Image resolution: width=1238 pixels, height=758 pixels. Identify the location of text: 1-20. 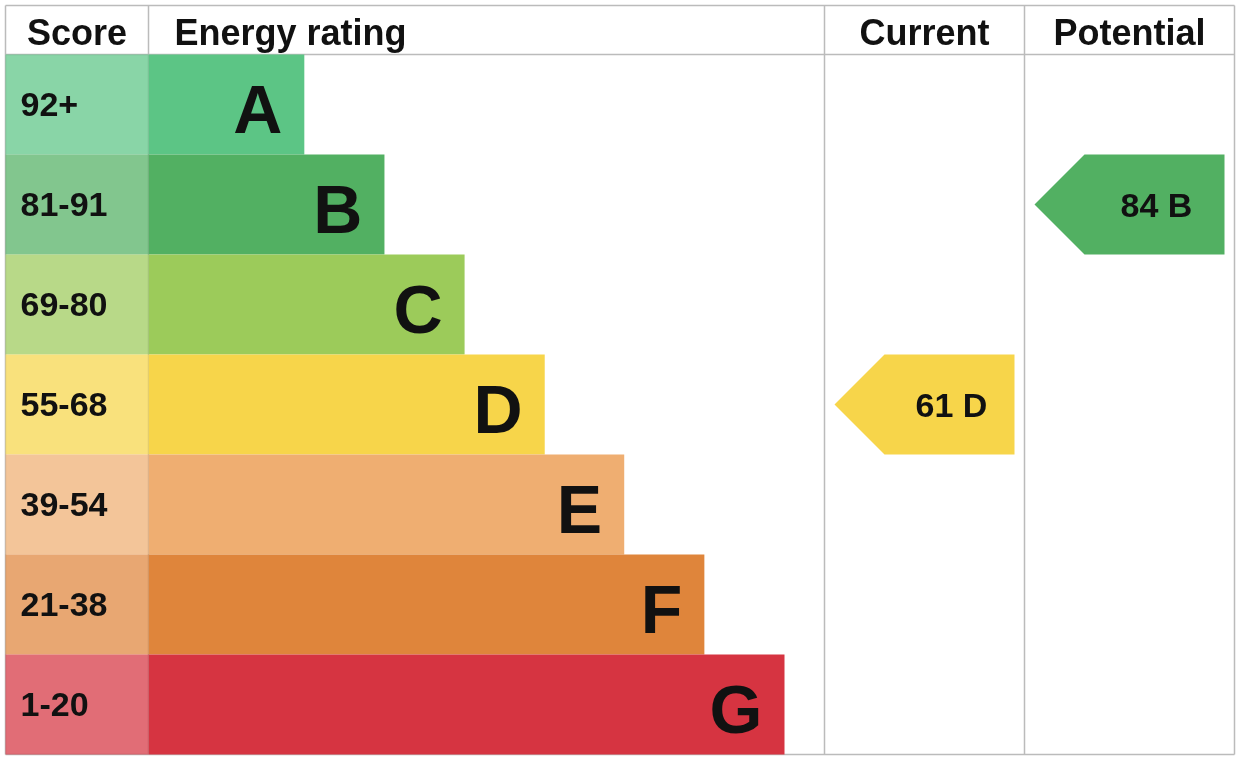
(54, 704).